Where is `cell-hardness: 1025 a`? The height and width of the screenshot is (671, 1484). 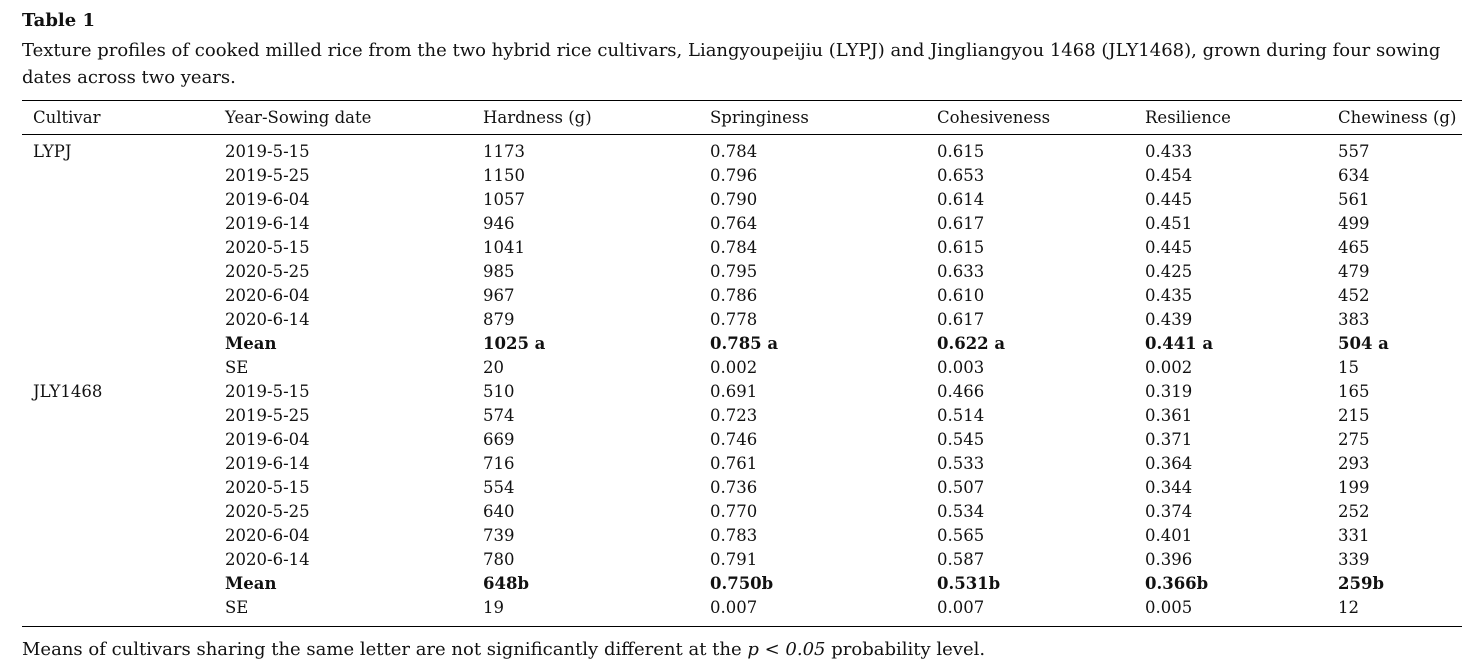 cell-hardness: 1025 a is located at coordinates (514, 343).